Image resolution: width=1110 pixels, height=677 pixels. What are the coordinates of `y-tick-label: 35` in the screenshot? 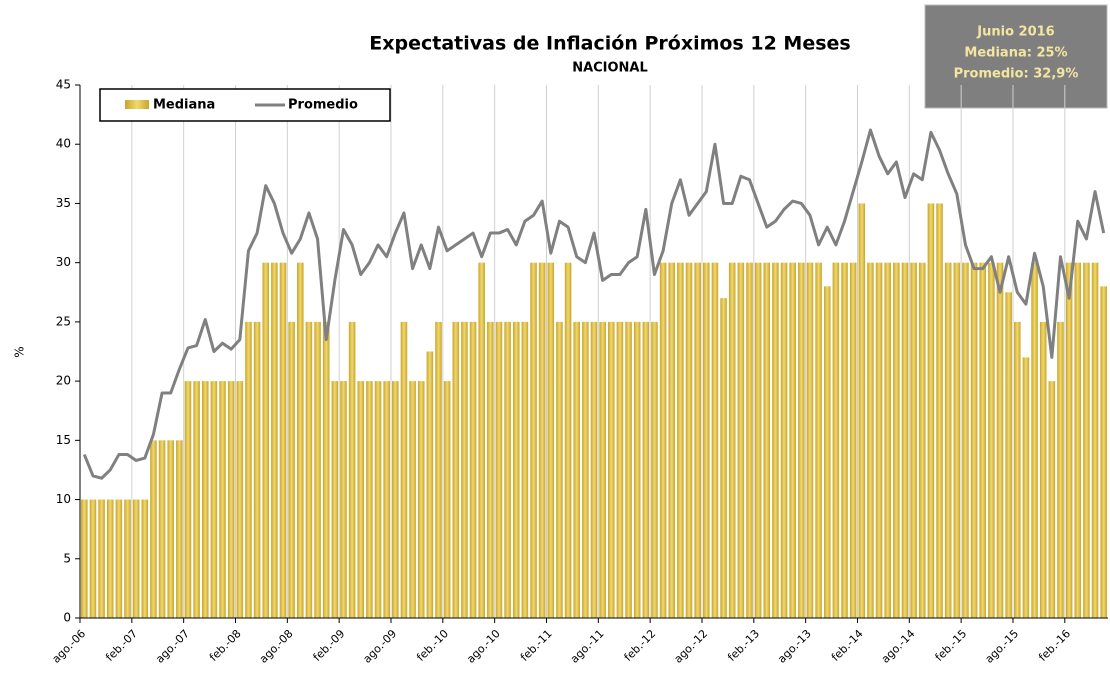 It's located at (63, 203).